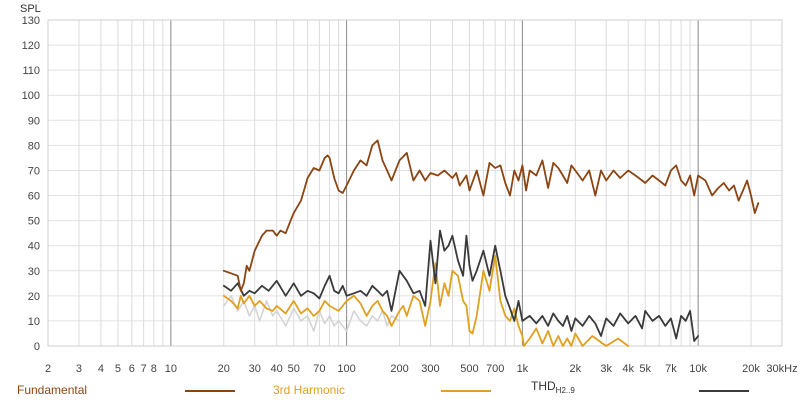  Describe the element at coordinates (466, 391) in the screenshot. I see `legend-third-harmonic-swatch` at that location.